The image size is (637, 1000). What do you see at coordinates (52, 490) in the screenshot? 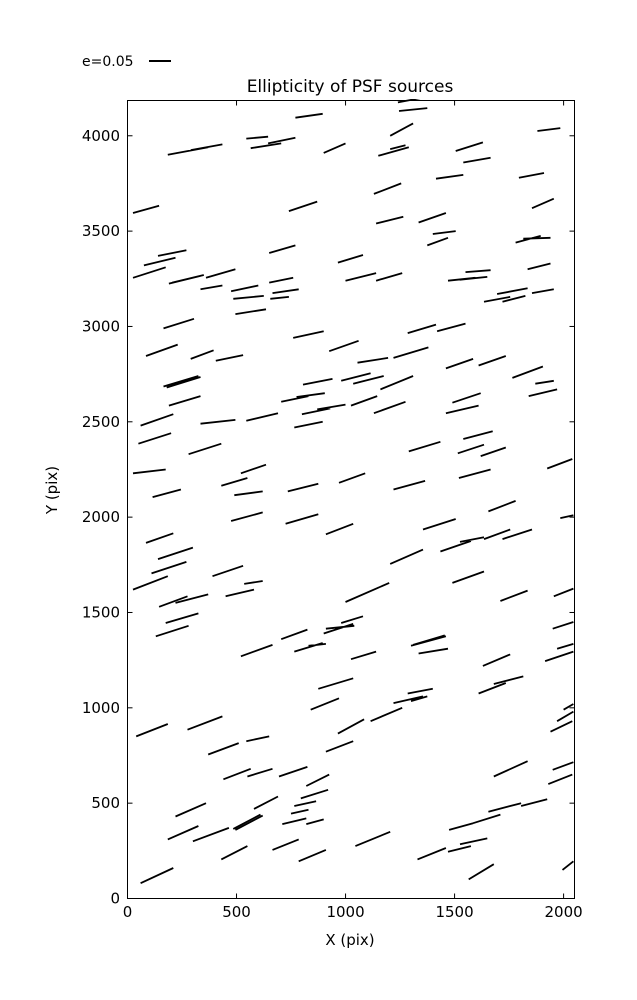
I see `y-axis-label: Y (pix)` at bounding box center [52, 490].